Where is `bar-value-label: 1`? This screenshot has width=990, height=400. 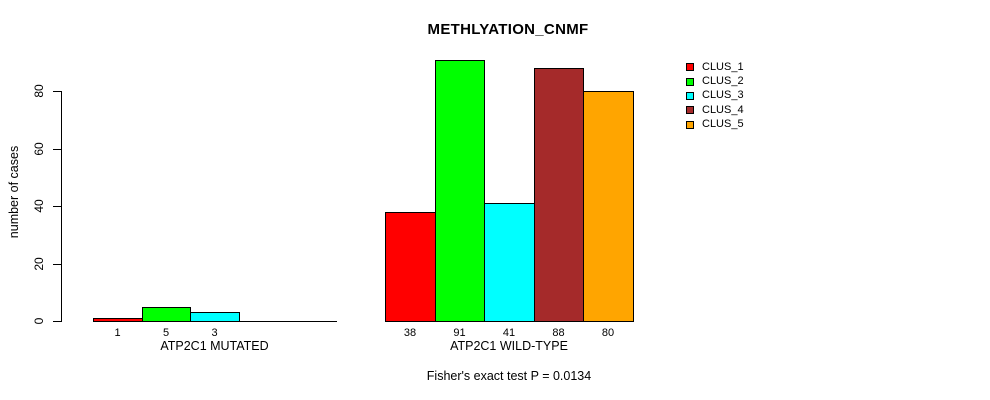
bar-value-label: 1 is located at coordinates (117, 333).